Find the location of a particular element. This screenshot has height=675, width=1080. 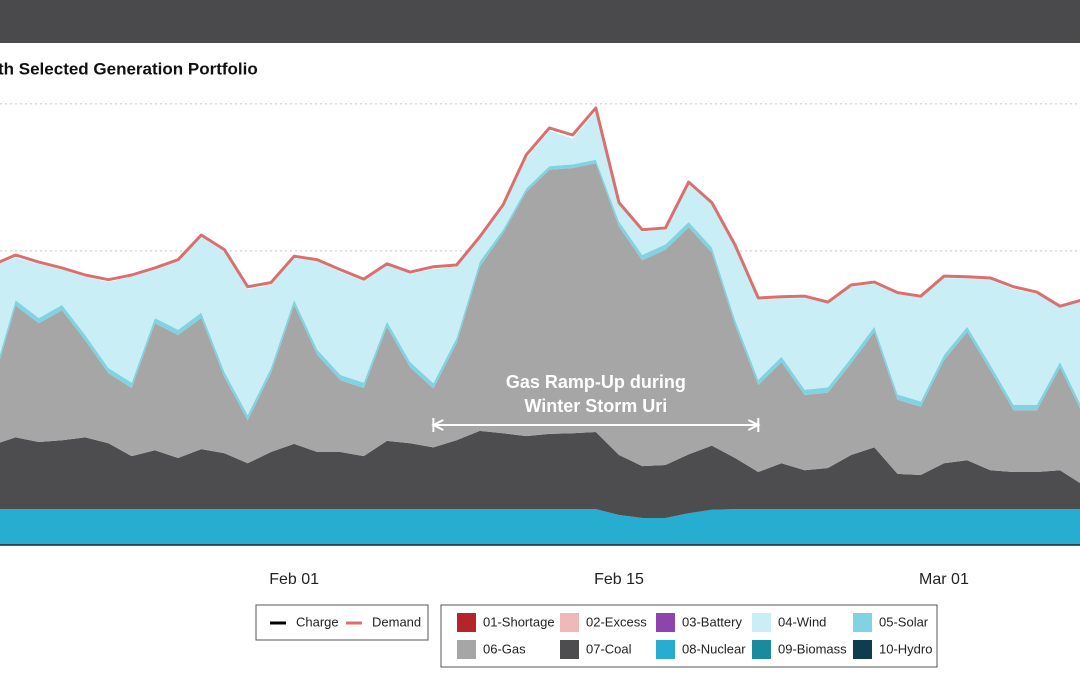

annotation-text: Gas Ramp-Up during is located at coordinates (596, 382).